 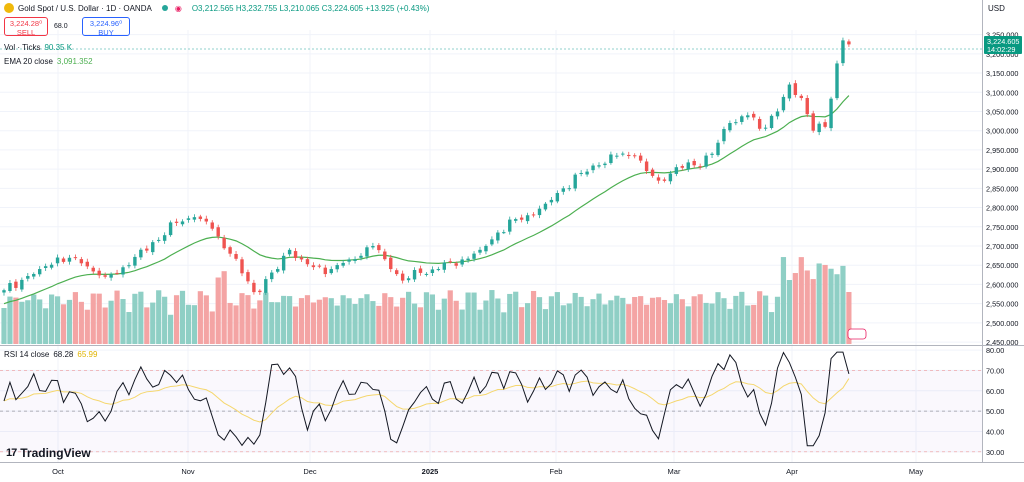 What do you see at coordinates (11, 453) in the screenshot?
I see `tradingview-logo-icon: 17` at bounding box center [11, 453].